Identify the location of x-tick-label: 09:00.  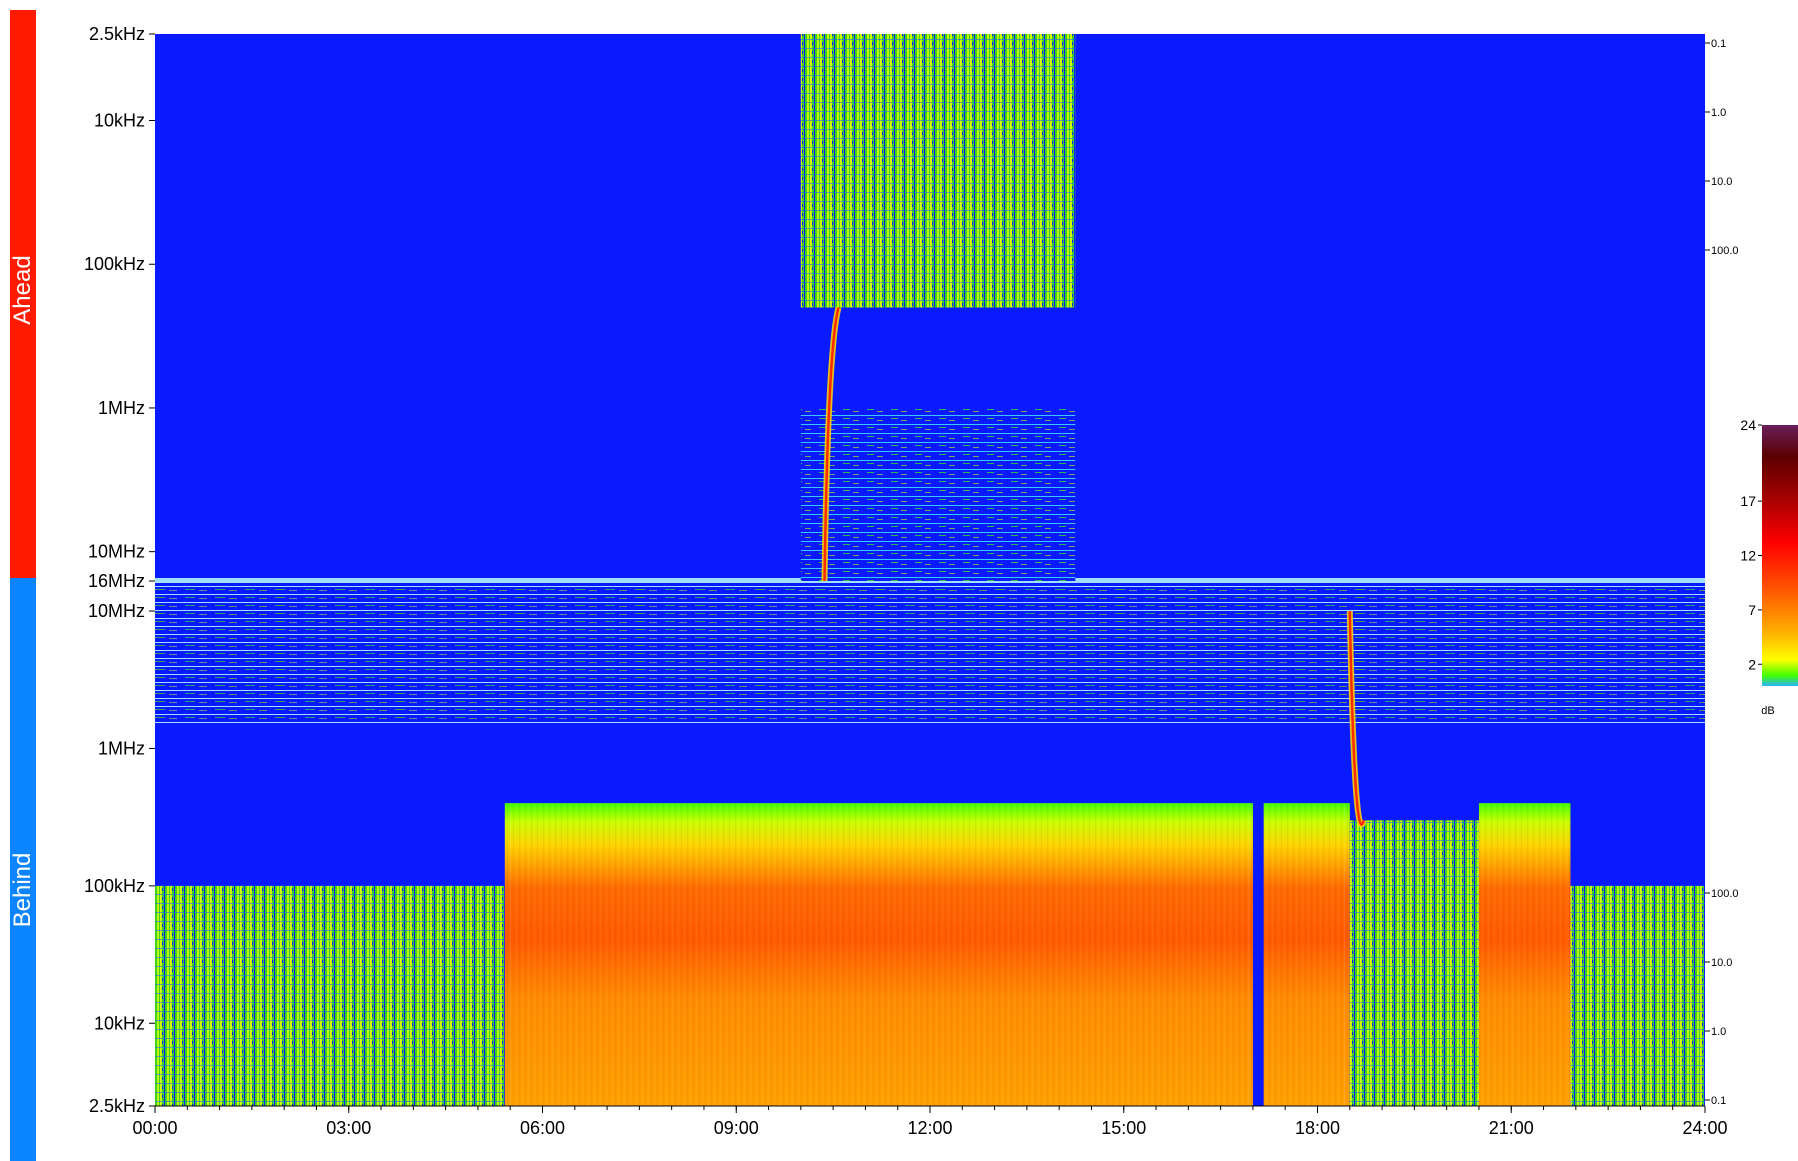
(736, 1128).